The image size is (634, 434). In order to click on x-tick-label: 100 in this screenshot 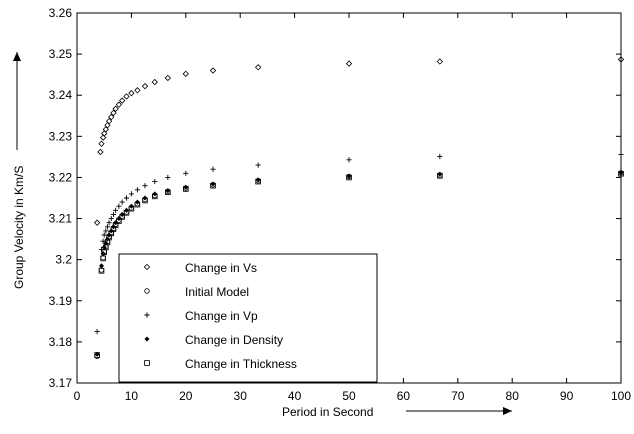, I will do `click(621, 396)`.